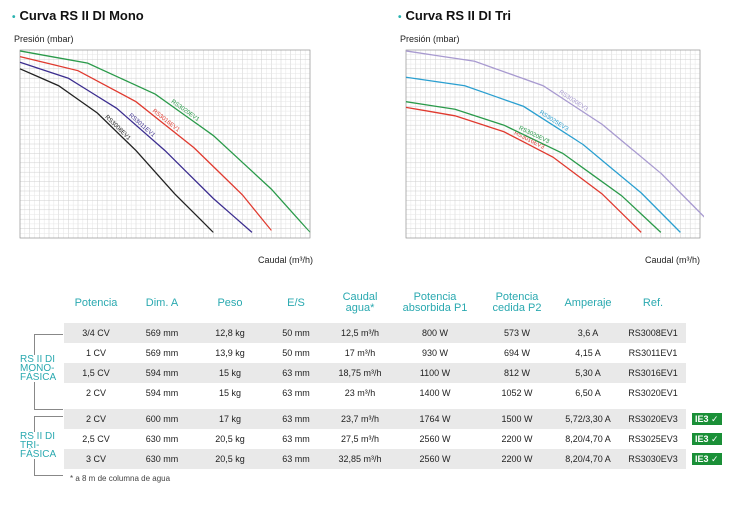  Describe the element at coordinates (588, 333) in the screenshot. I see `cell-amperaje: 3,6 A` at that location.